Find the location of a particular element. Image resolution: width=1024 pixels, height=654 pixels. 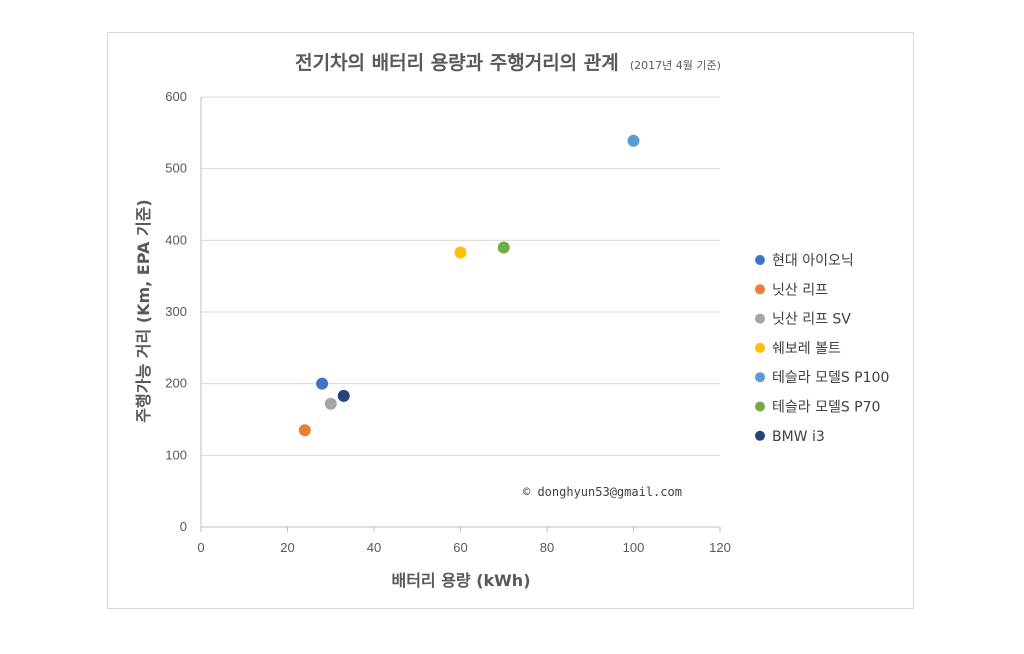

legend-label: BMW i3 is located at coordinates (798, 437).